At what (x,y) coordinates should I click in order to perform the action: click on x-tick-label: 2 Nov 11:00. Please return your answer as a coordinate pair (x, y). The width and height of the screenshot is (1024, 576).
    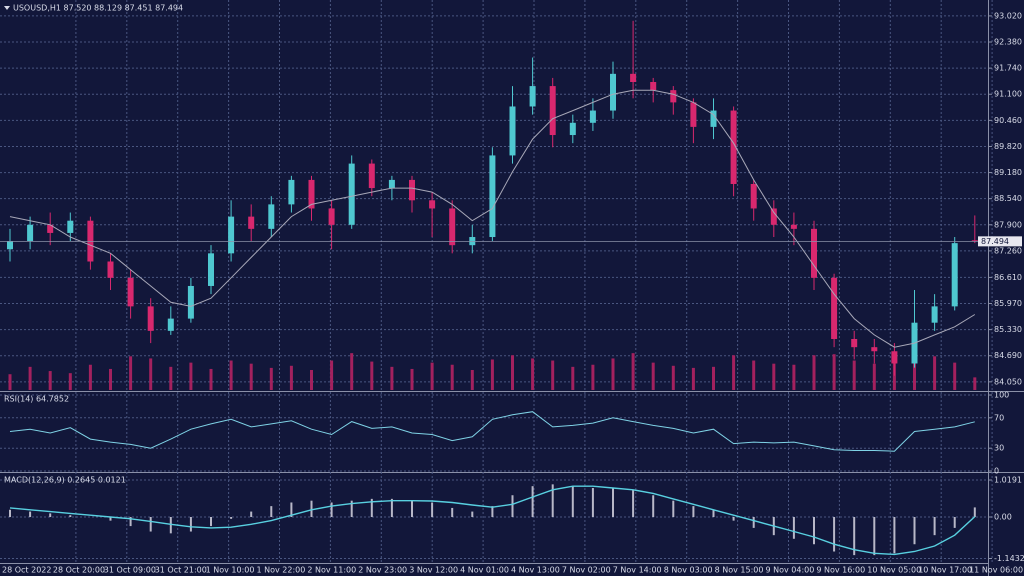
    Looking at the image, I should click on (331, 570).